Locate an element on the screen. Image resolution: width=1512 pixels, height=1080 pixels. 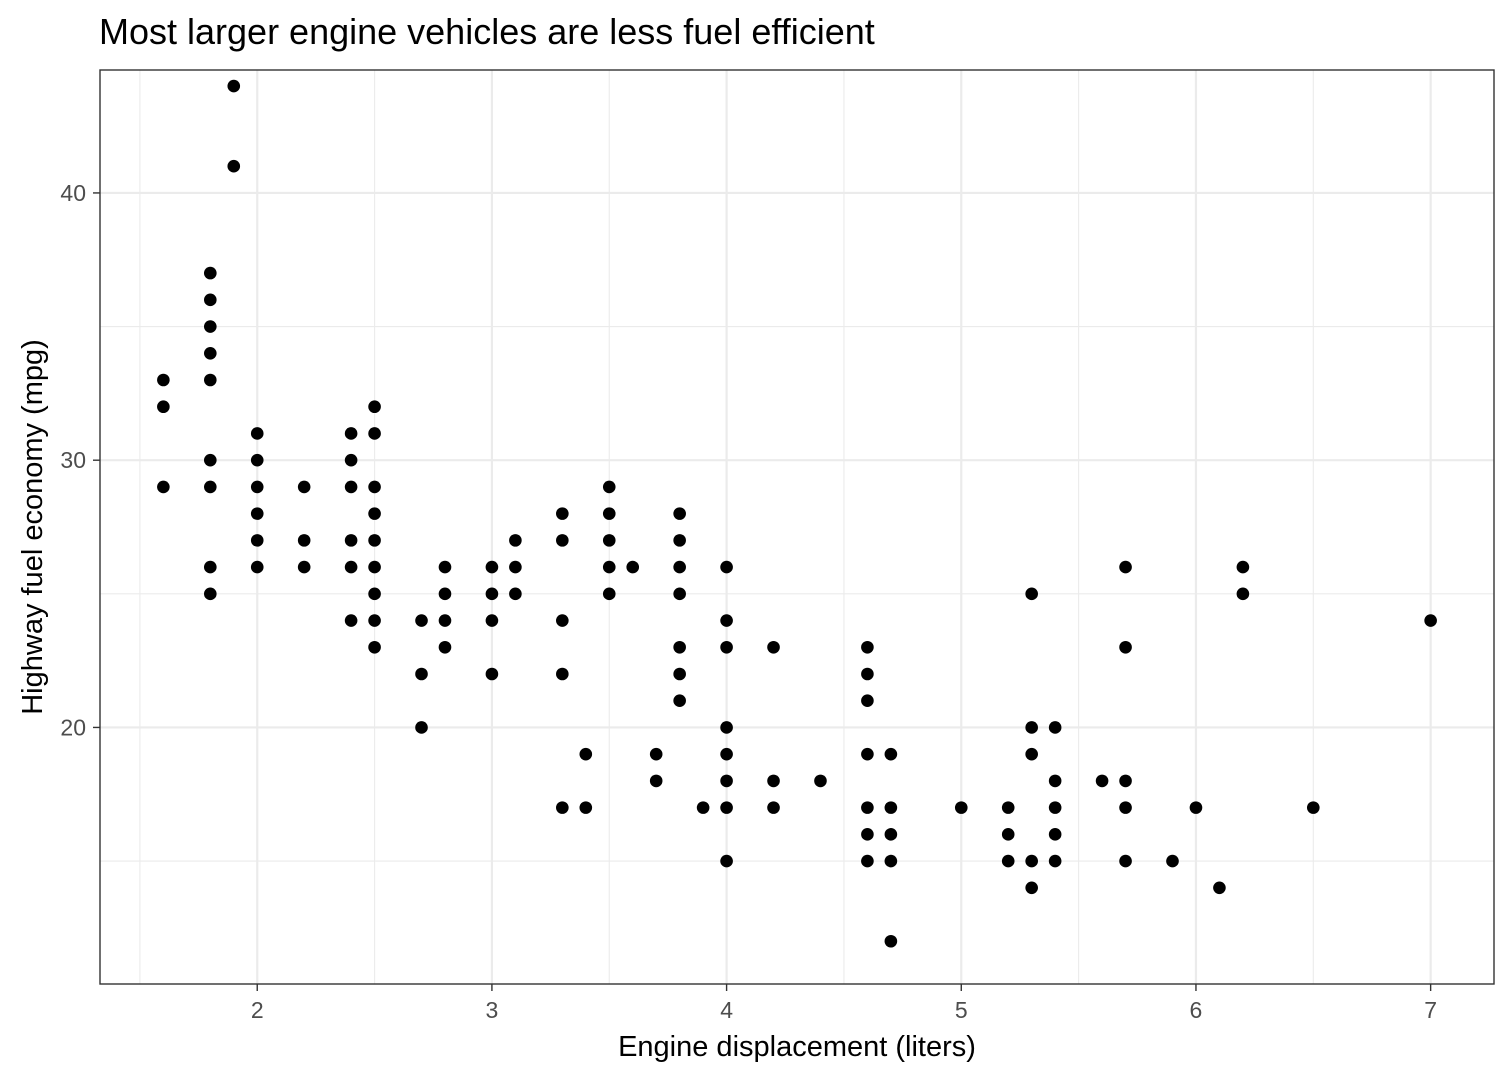
x-tick-label: 6 is located at coordinates (1196, 1010).